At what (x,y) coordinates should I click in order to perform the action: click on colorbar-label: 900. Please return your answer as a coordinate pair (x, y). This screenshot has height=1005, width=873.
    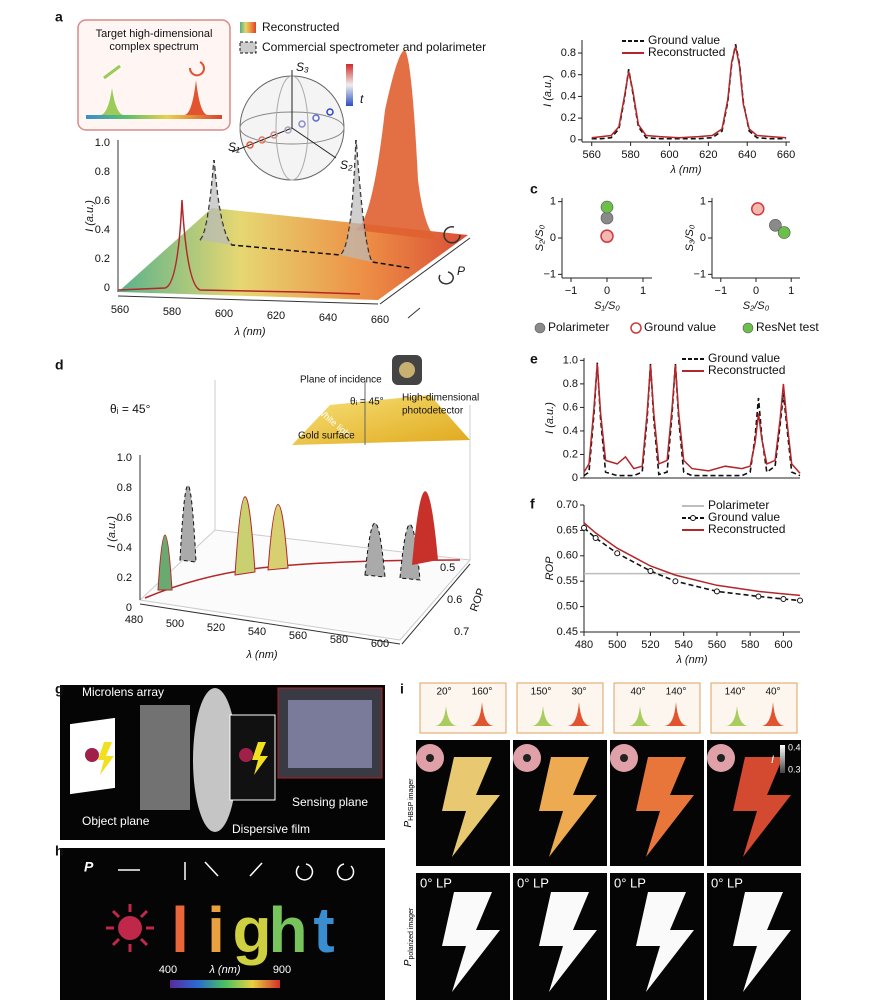
    Looking at the image, I should click on (282, 970).